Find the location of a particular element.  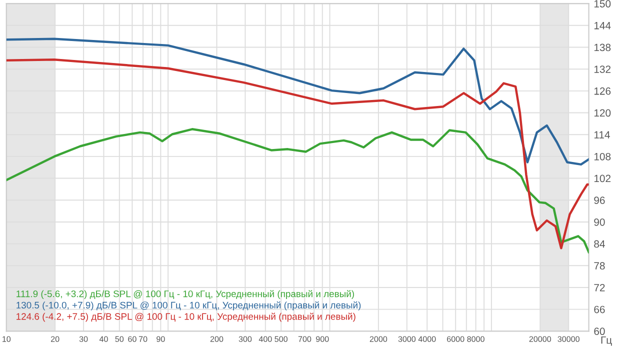

x-tick-label: 300 is located at coordinates (245, 339).